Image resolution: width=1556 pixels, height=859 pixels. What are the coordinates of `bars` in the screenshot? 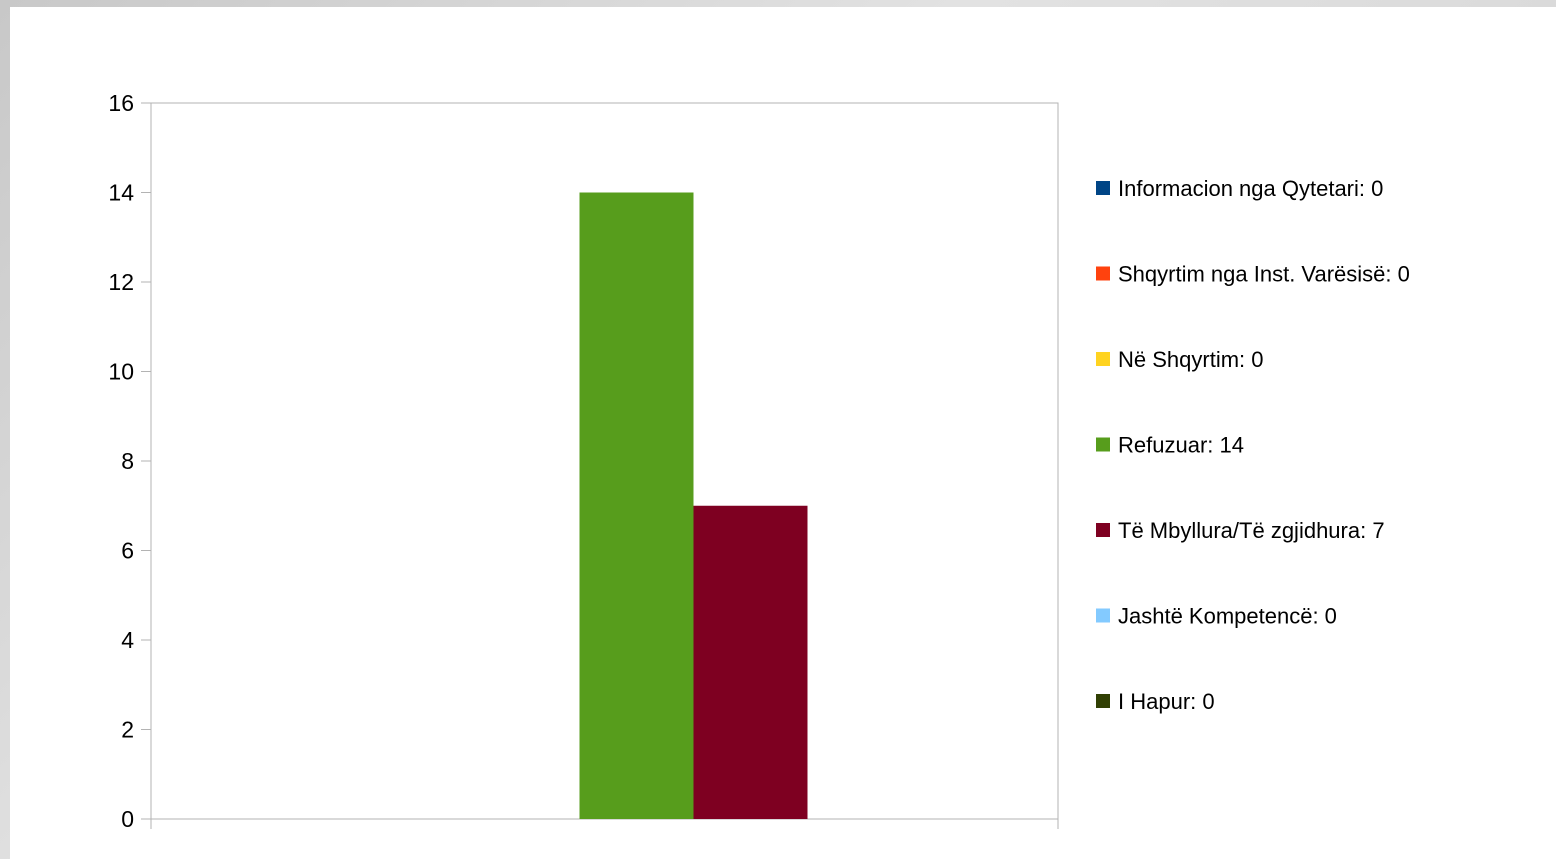 It's located at (693, 505).